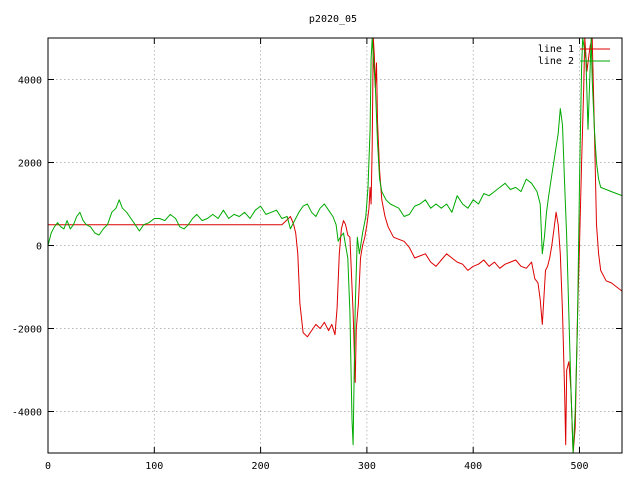 Image resolution: width=640 pixels, height=480 pixels. What do you see at coordinates (579, 466) in the screenshot?
I see `x-tick-label: 500` at bounding box center [579, 466].